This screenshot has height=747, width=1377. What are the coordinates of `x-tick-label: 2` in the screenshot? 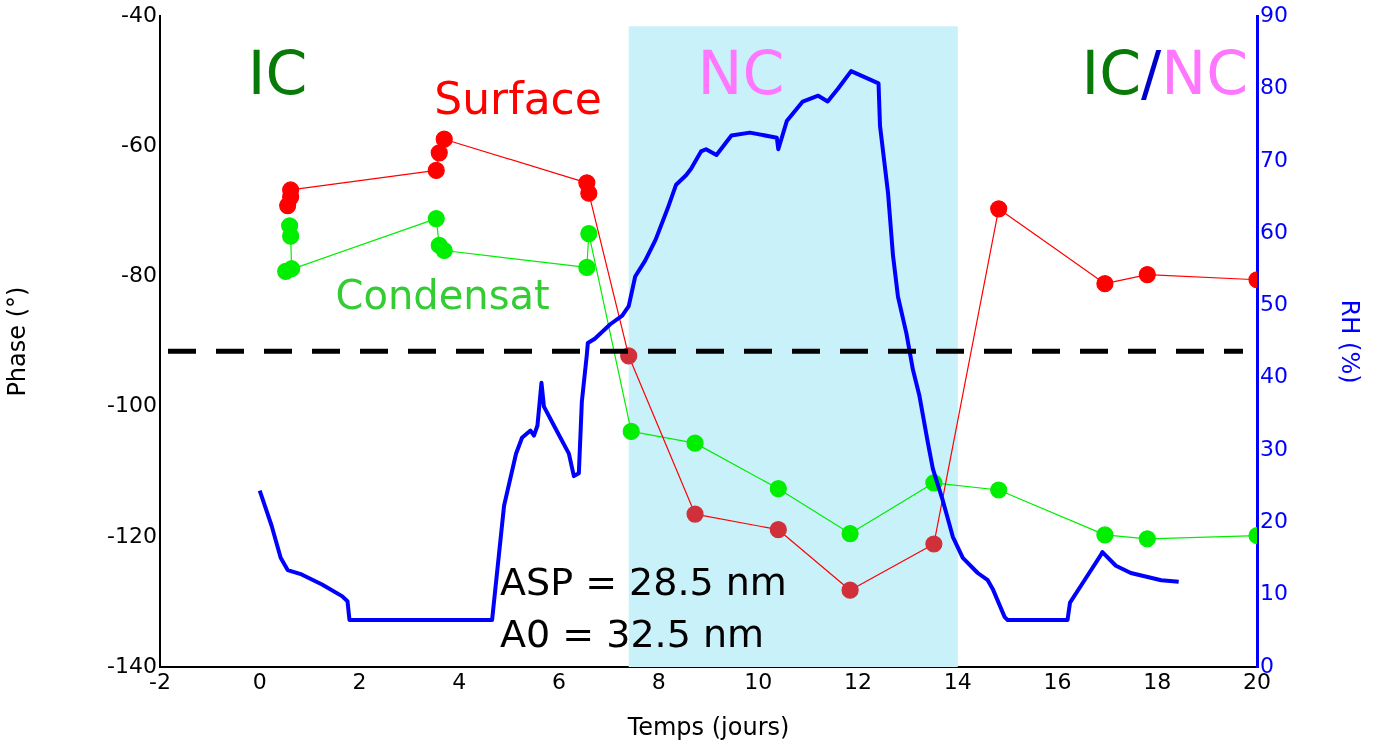 It's located at (359, 681).